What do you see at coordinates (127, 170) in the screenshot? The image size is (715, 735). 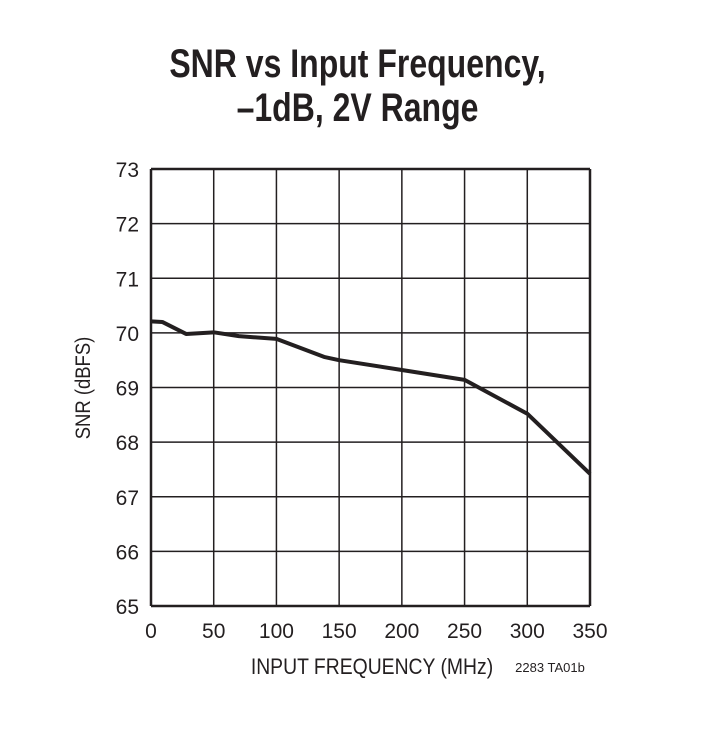 I see `y-tick-label: 73` at bounding box center [127, 170].